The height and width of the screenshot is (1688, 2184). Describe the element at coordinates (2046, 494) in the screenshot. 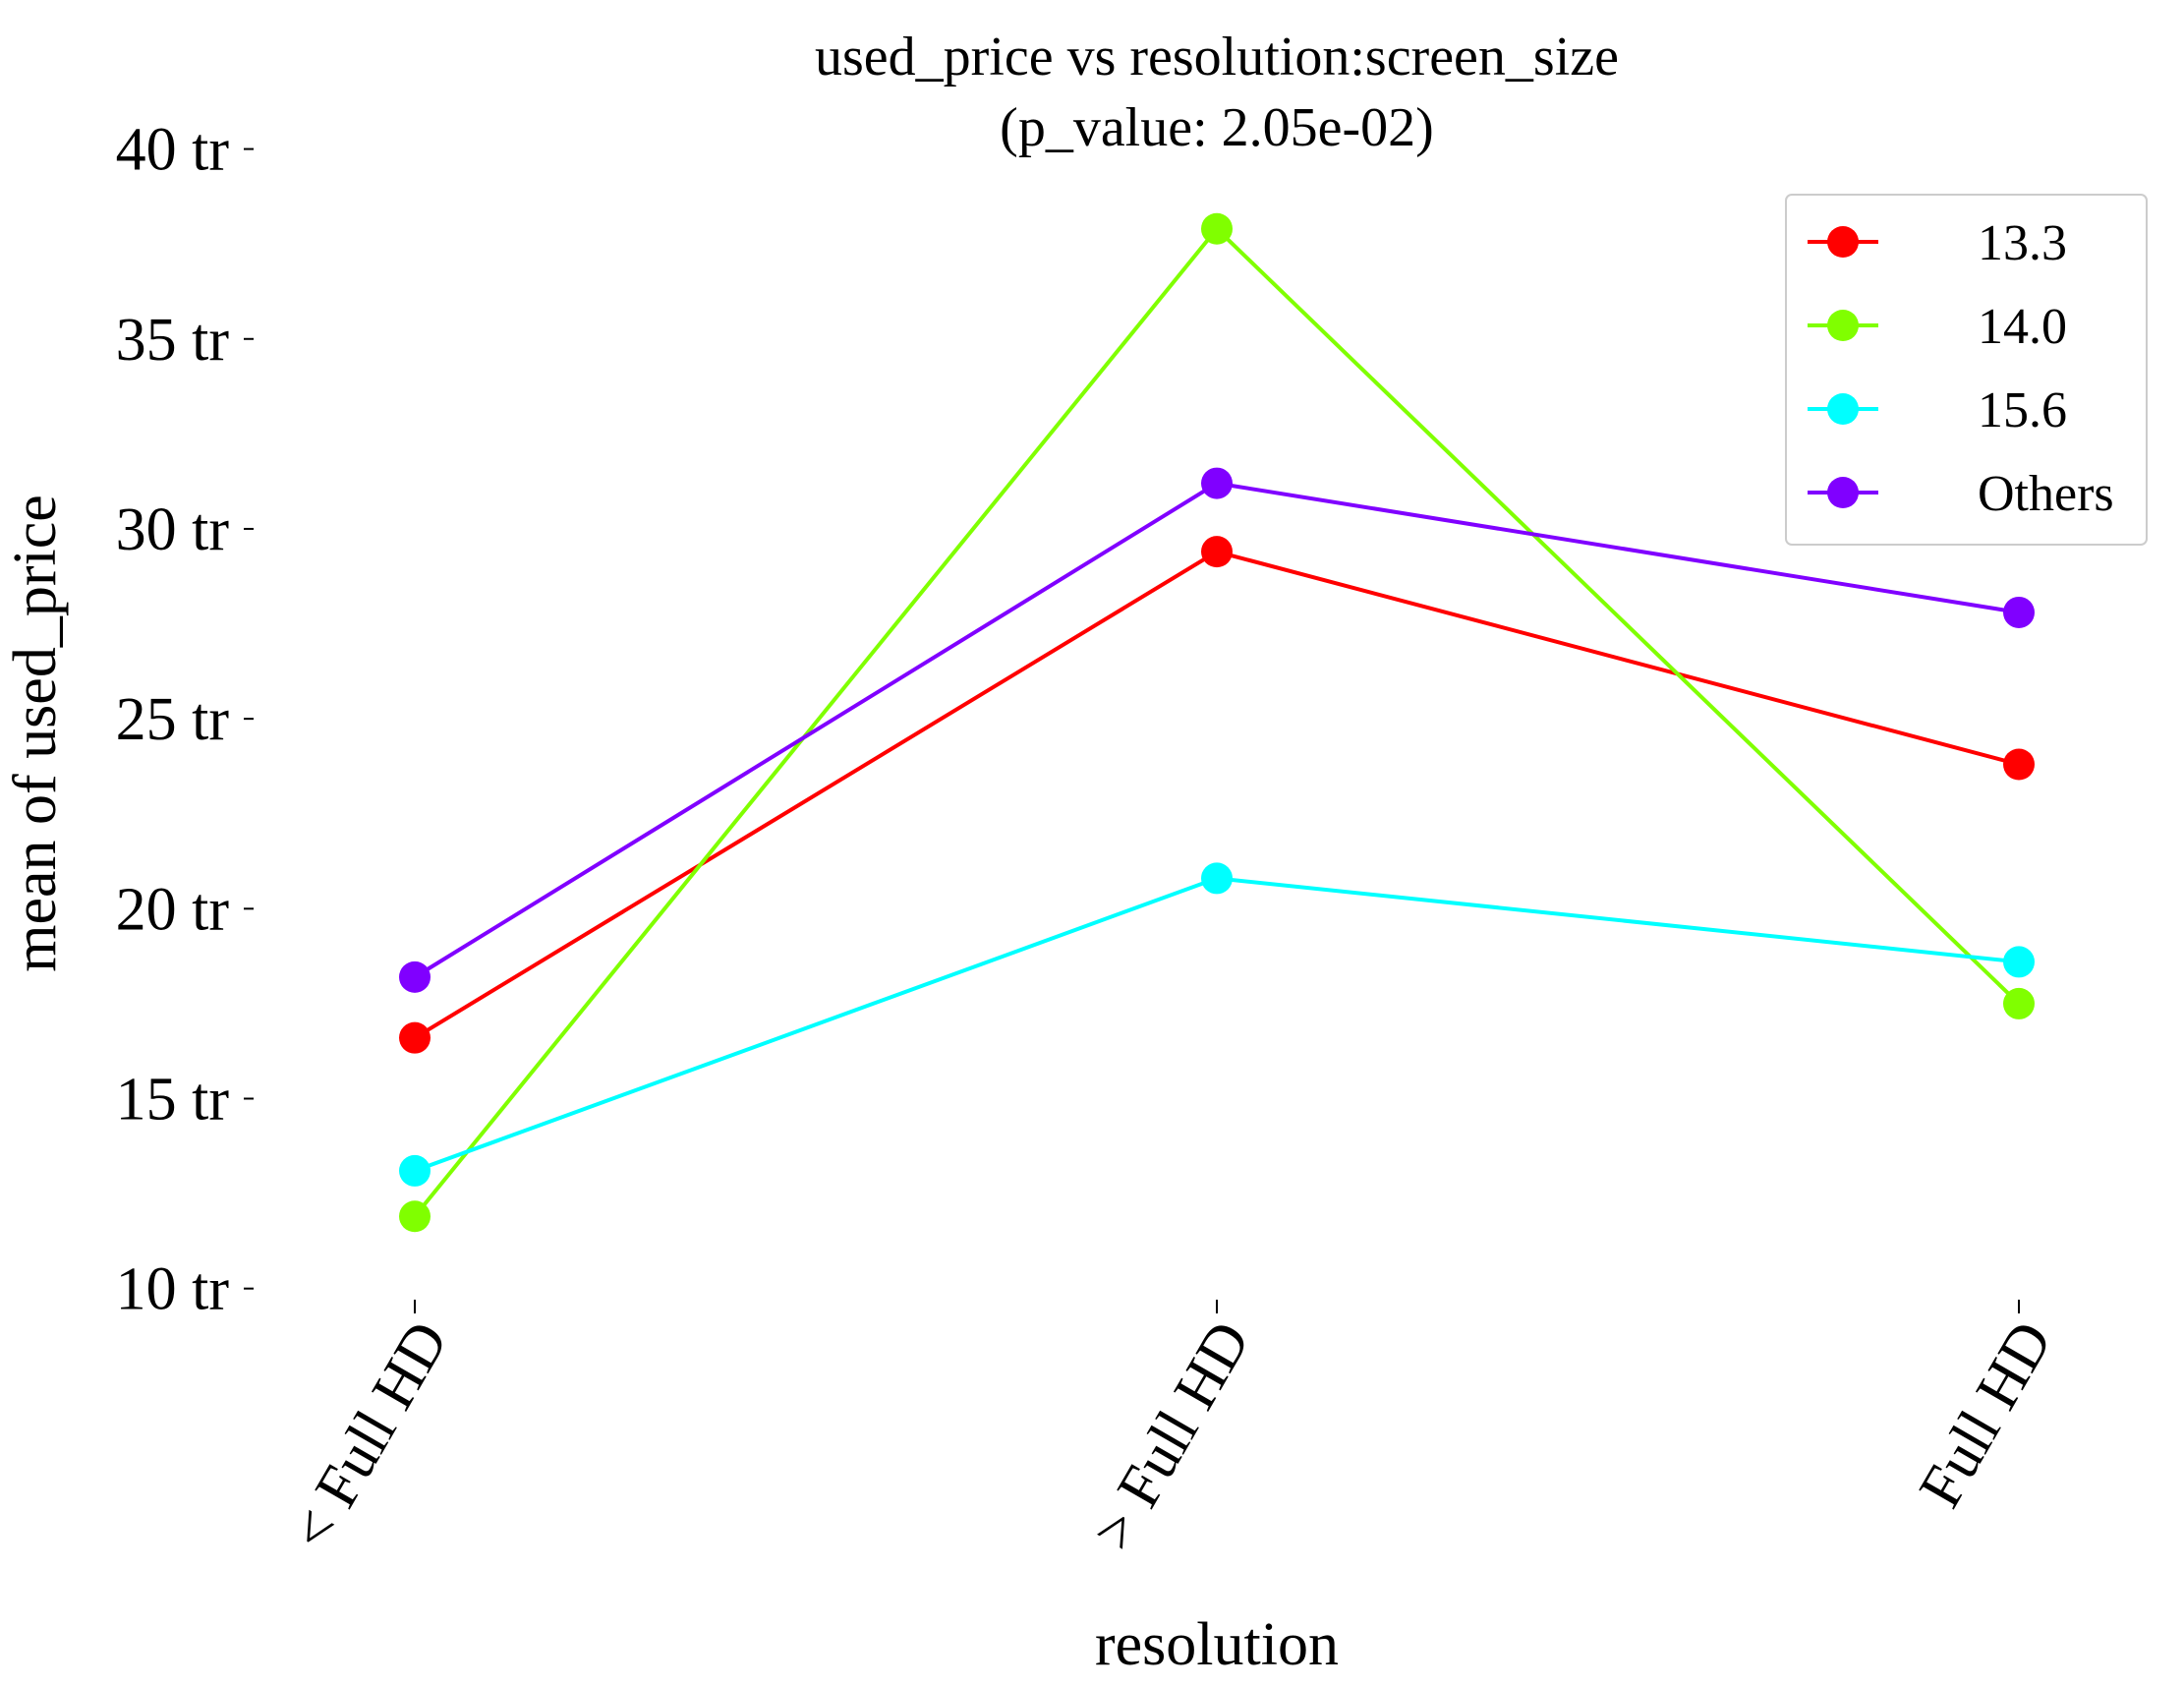

I see `legend-label-others: Others` at that location.